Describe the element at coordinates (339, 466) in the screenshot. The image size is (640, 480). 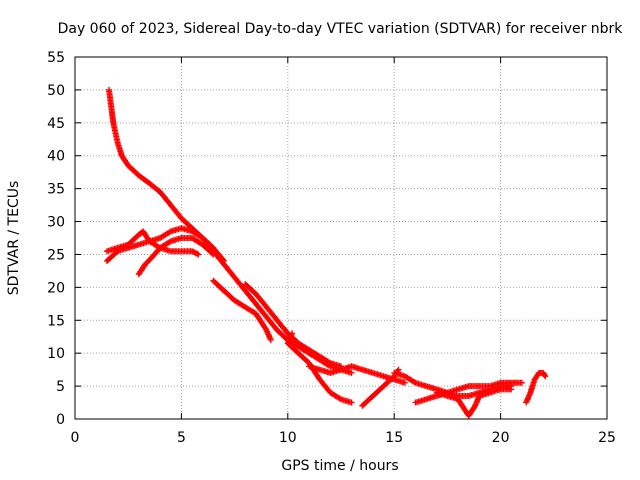
I see `x-axis-label: GPS time / hours` at that location.